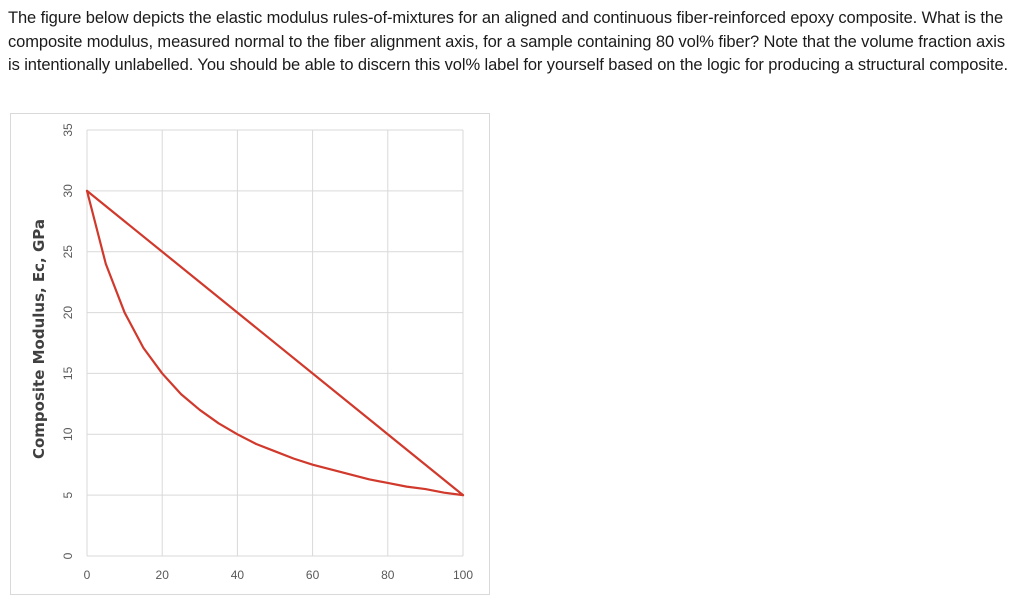  What do you see at coordinates (68, 130) in the screenshot?
I see `y-tick-label: 35` at bounding box center [68, 130].